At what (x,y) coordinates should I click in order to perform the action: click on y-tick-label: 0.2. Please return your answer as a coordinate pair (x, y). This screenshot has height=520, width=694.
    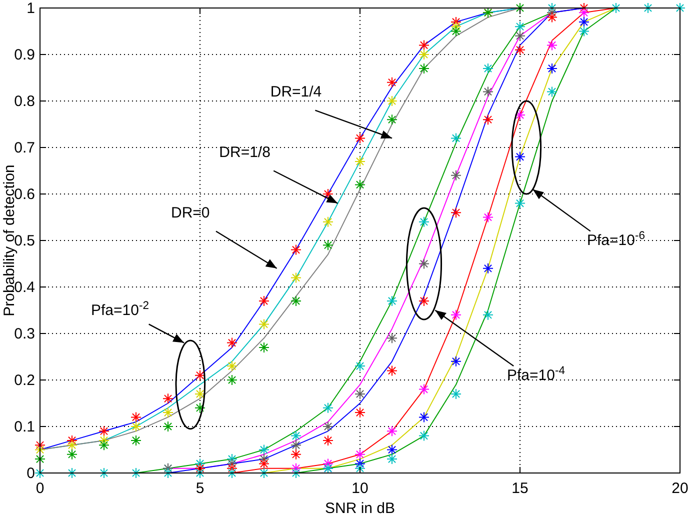
    Looking at the image, I should click on (24, 380).